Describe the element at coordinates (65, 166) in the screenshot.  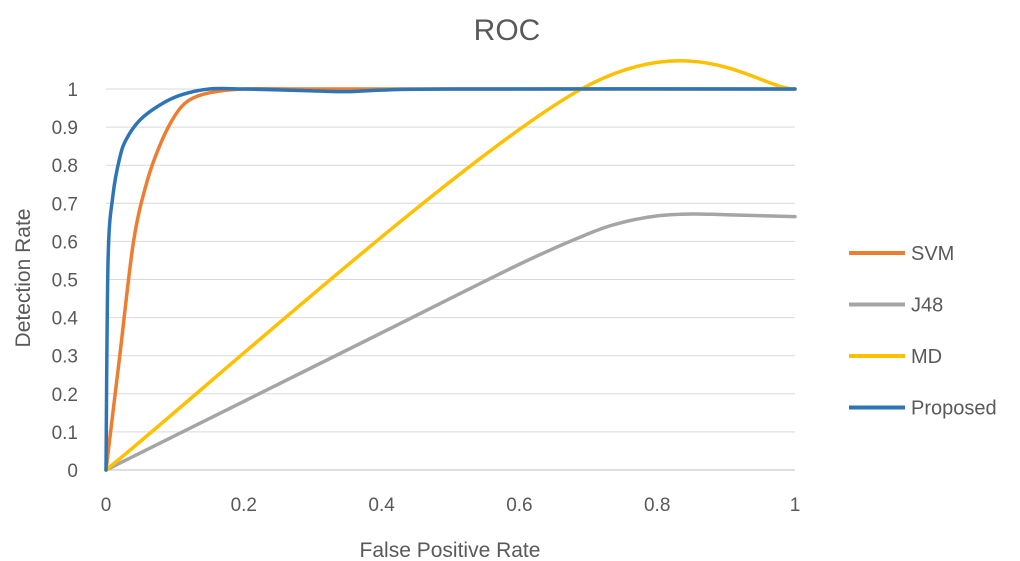
I see `y-tick-label: 0.8` at that location.